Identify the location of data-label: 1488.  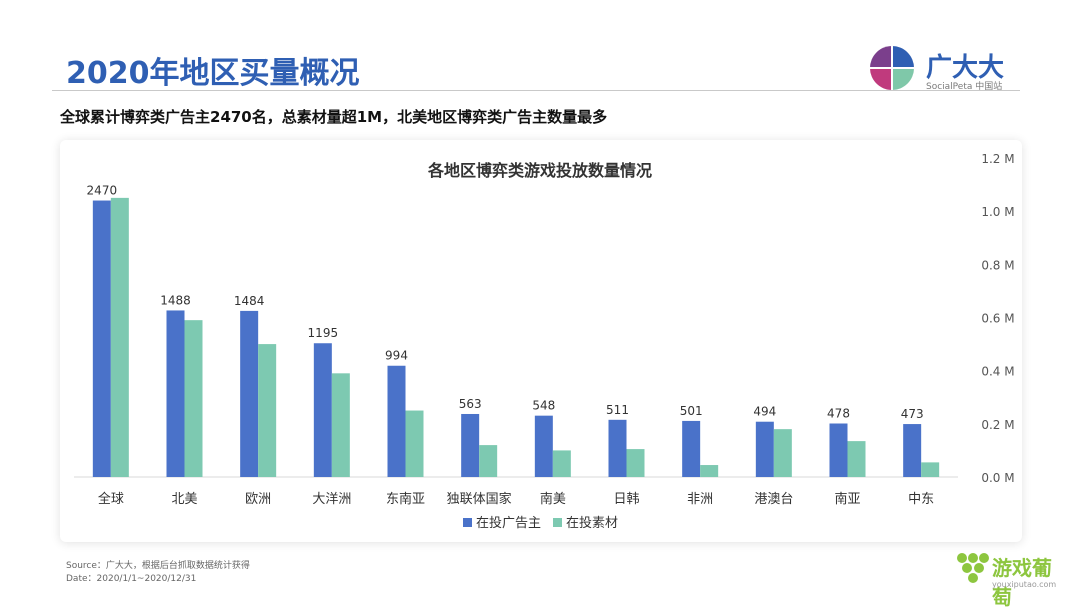
(175, 300).